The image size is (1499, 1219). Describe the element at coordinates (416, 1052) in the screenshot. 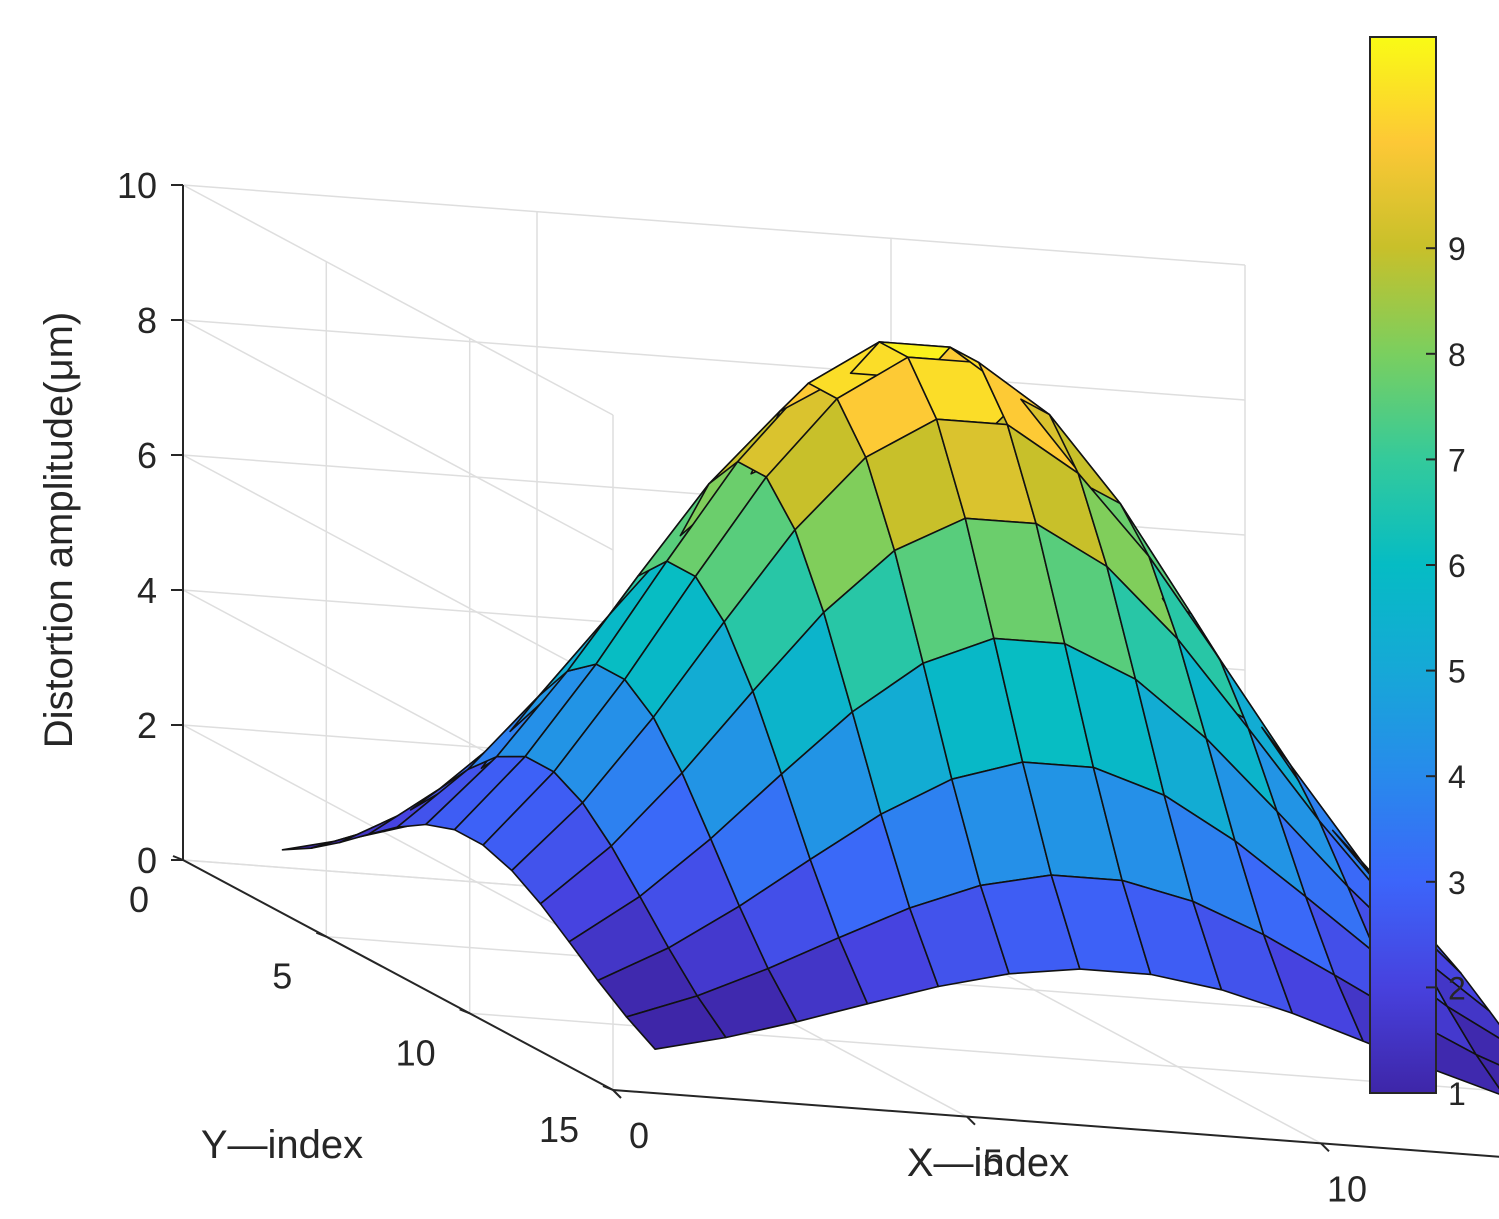

I see `y-tick-label: 10` at that location.